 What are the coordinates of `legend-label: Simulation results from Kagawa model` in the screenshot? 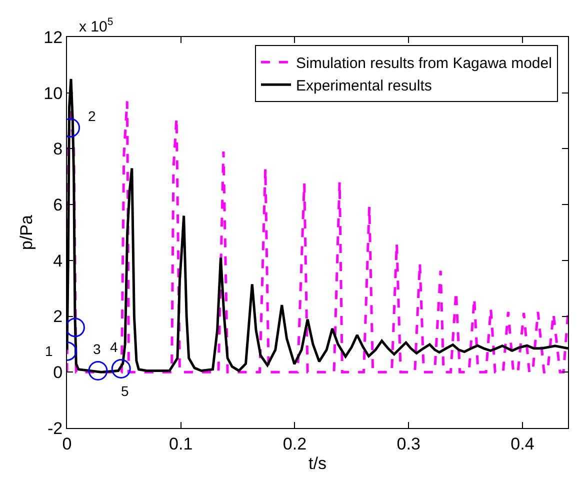 It's located at (424, 63).